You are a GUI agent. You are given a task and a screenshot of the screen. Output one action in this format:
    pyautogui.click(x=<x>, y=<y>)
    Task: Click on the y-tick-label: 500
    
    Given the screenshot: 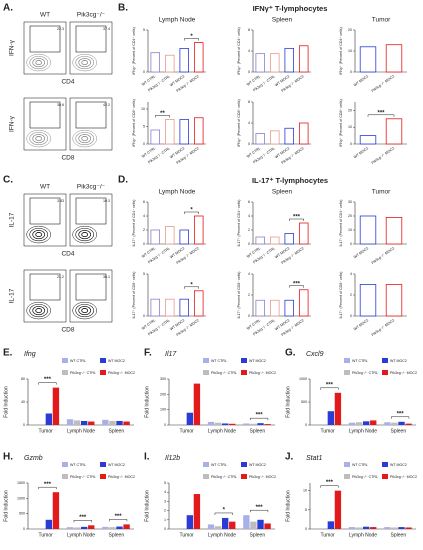 What is the action you would take?
    pyautogui.click(x=304, y=402)
    